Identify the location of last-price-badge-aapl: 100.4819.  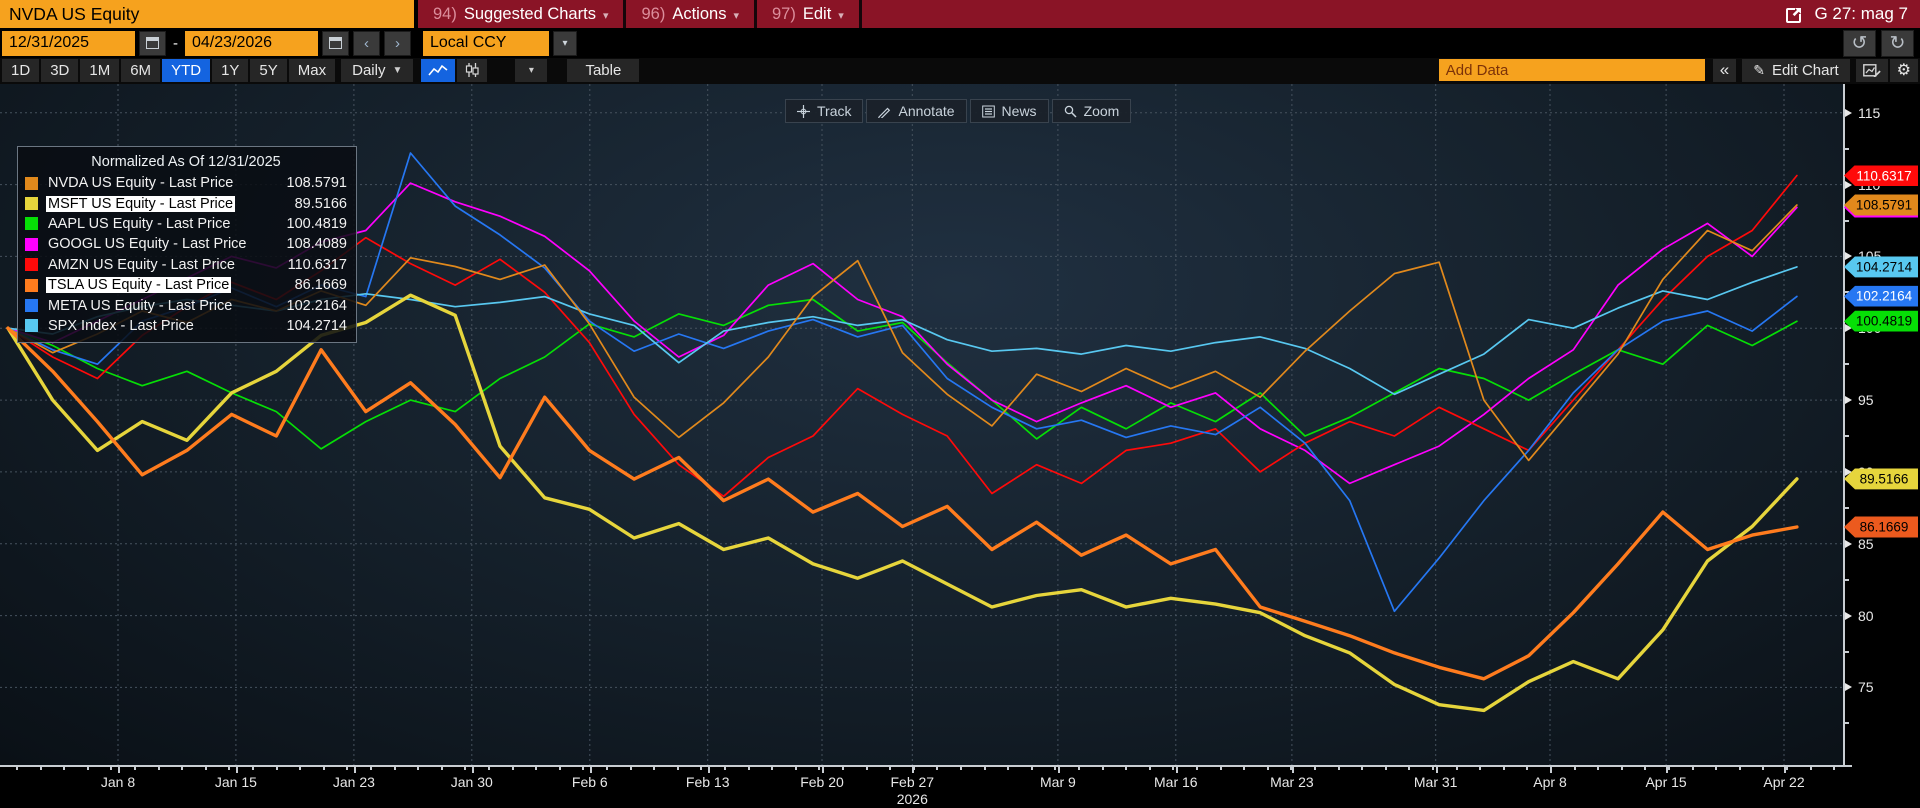
(1881, 321).